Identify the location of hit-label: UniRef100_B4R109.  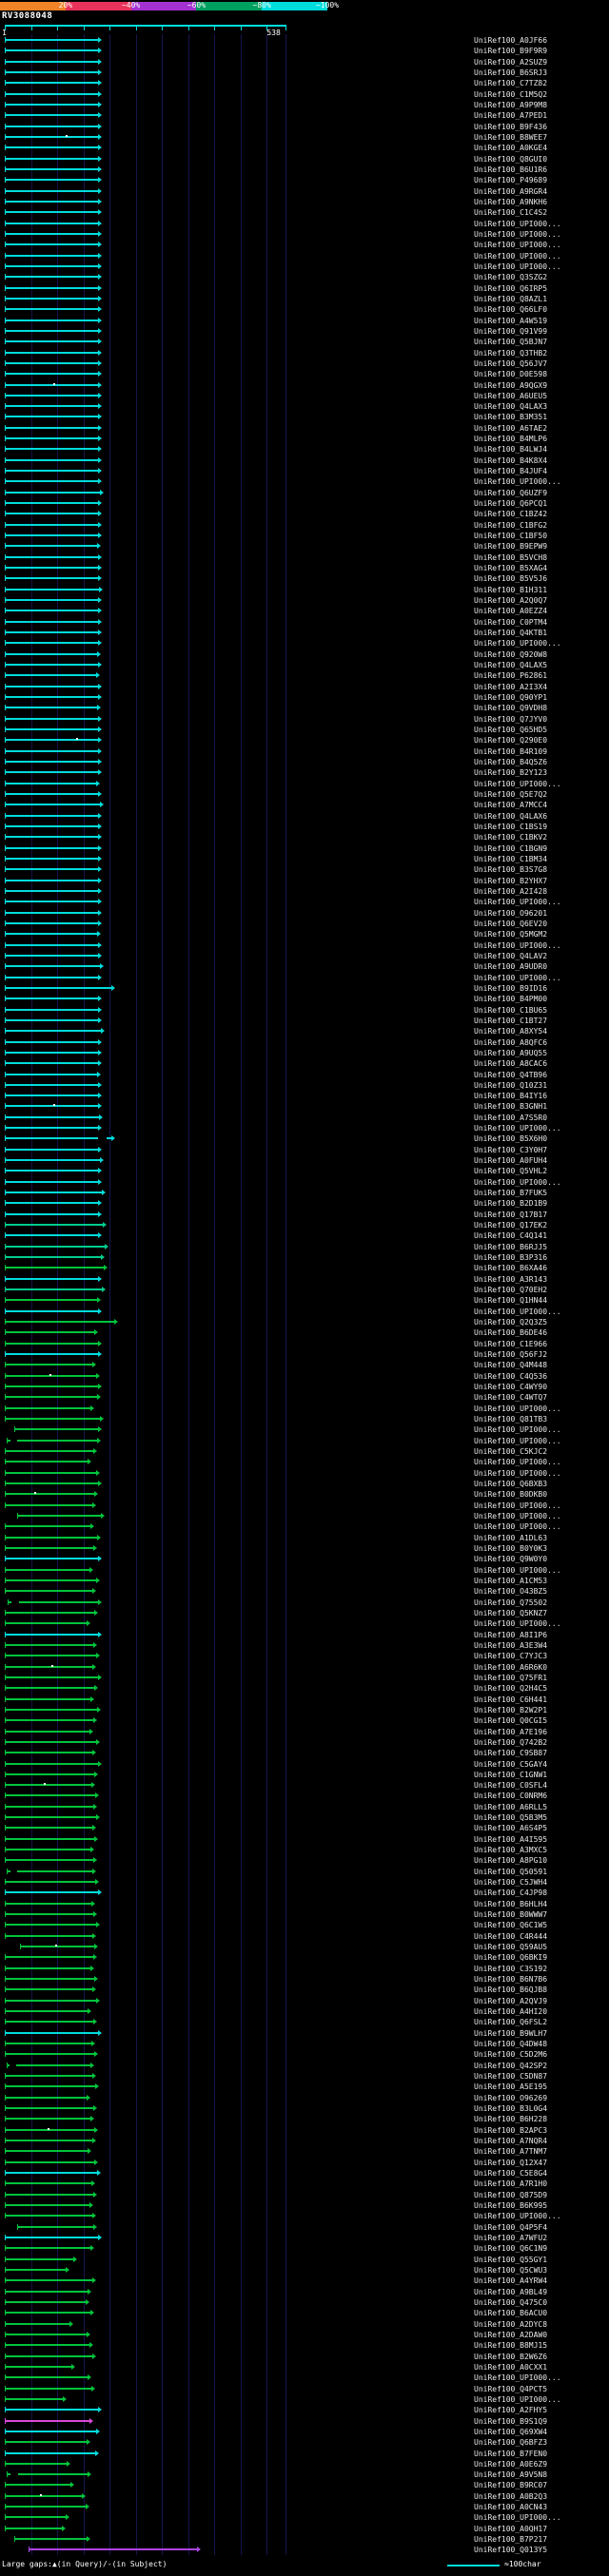
(511, 751).